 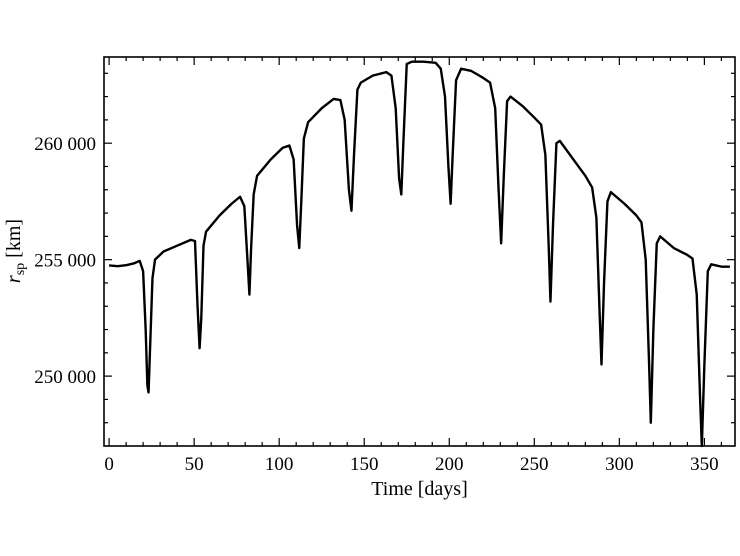 I want to click on x-tick-label: 0, so click(x=109, y=464).